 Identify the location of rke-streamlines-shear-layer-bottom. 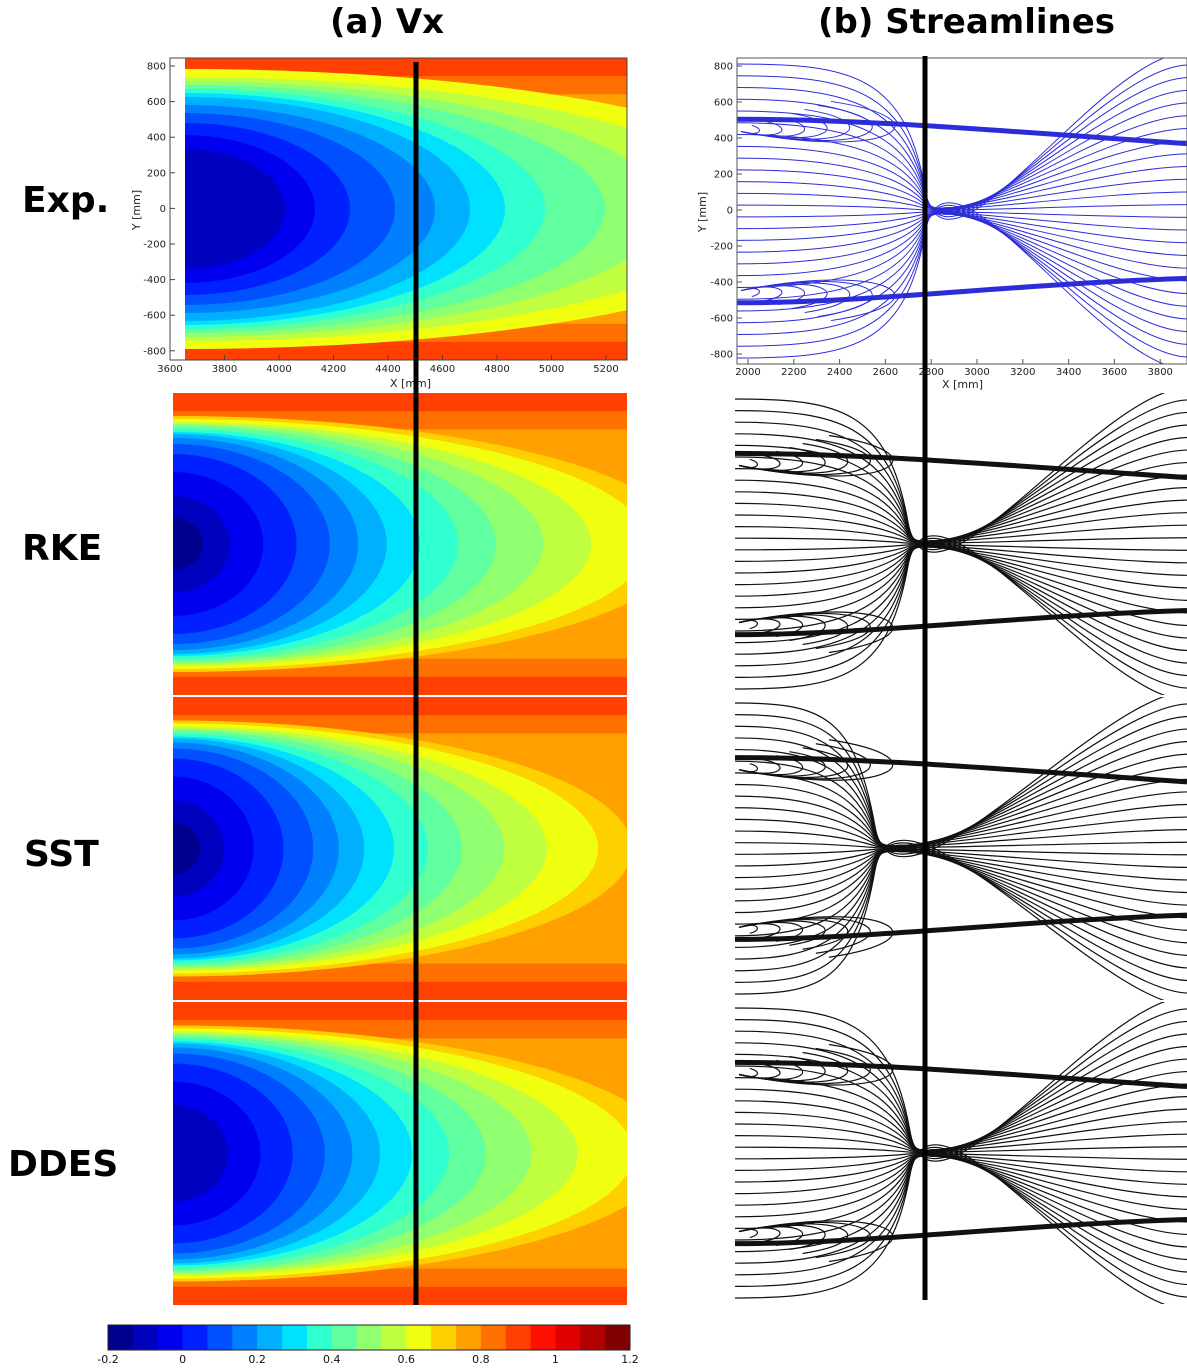
(961, 622).